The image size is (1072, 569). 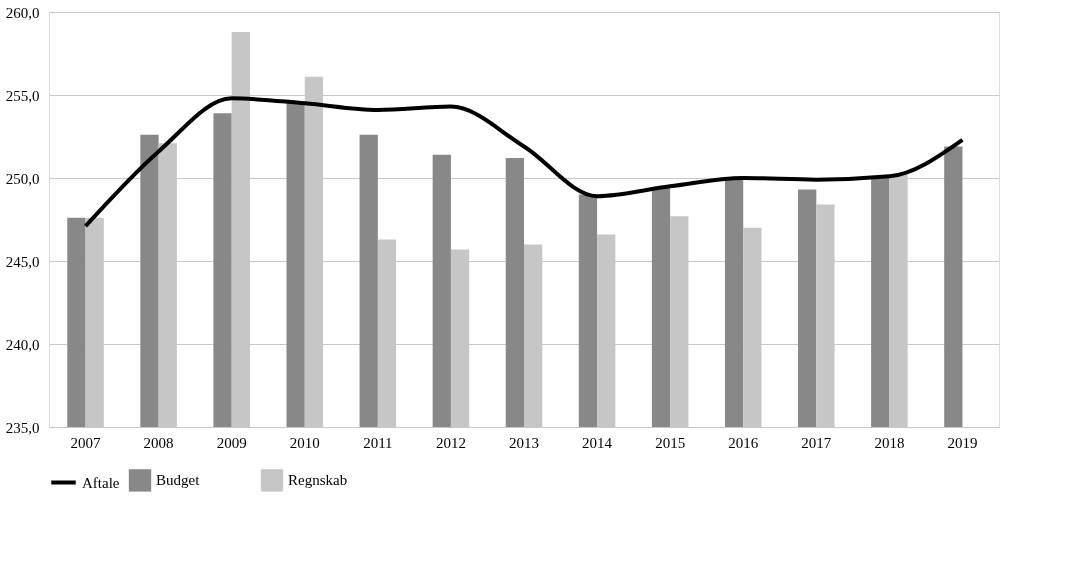 I want to click on x-tick-label: 2017, so click(x=816, y=442).